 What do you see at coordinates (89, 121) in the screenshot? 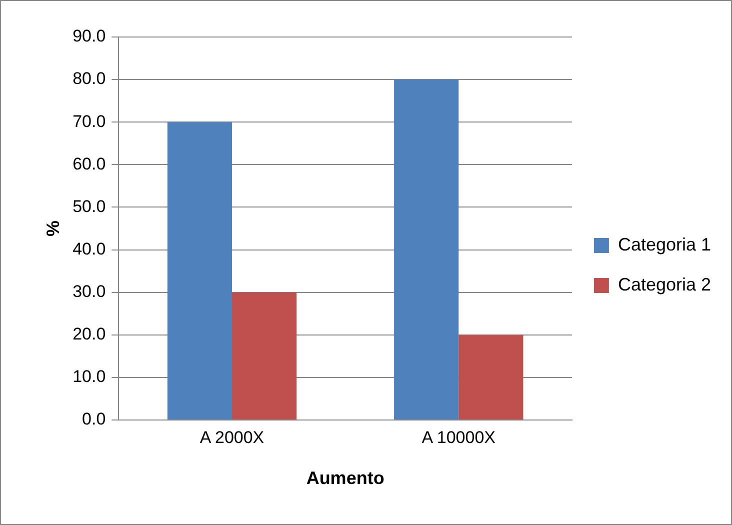
I see `y-tick-label: 70.0` at bounding box center [89, 121].